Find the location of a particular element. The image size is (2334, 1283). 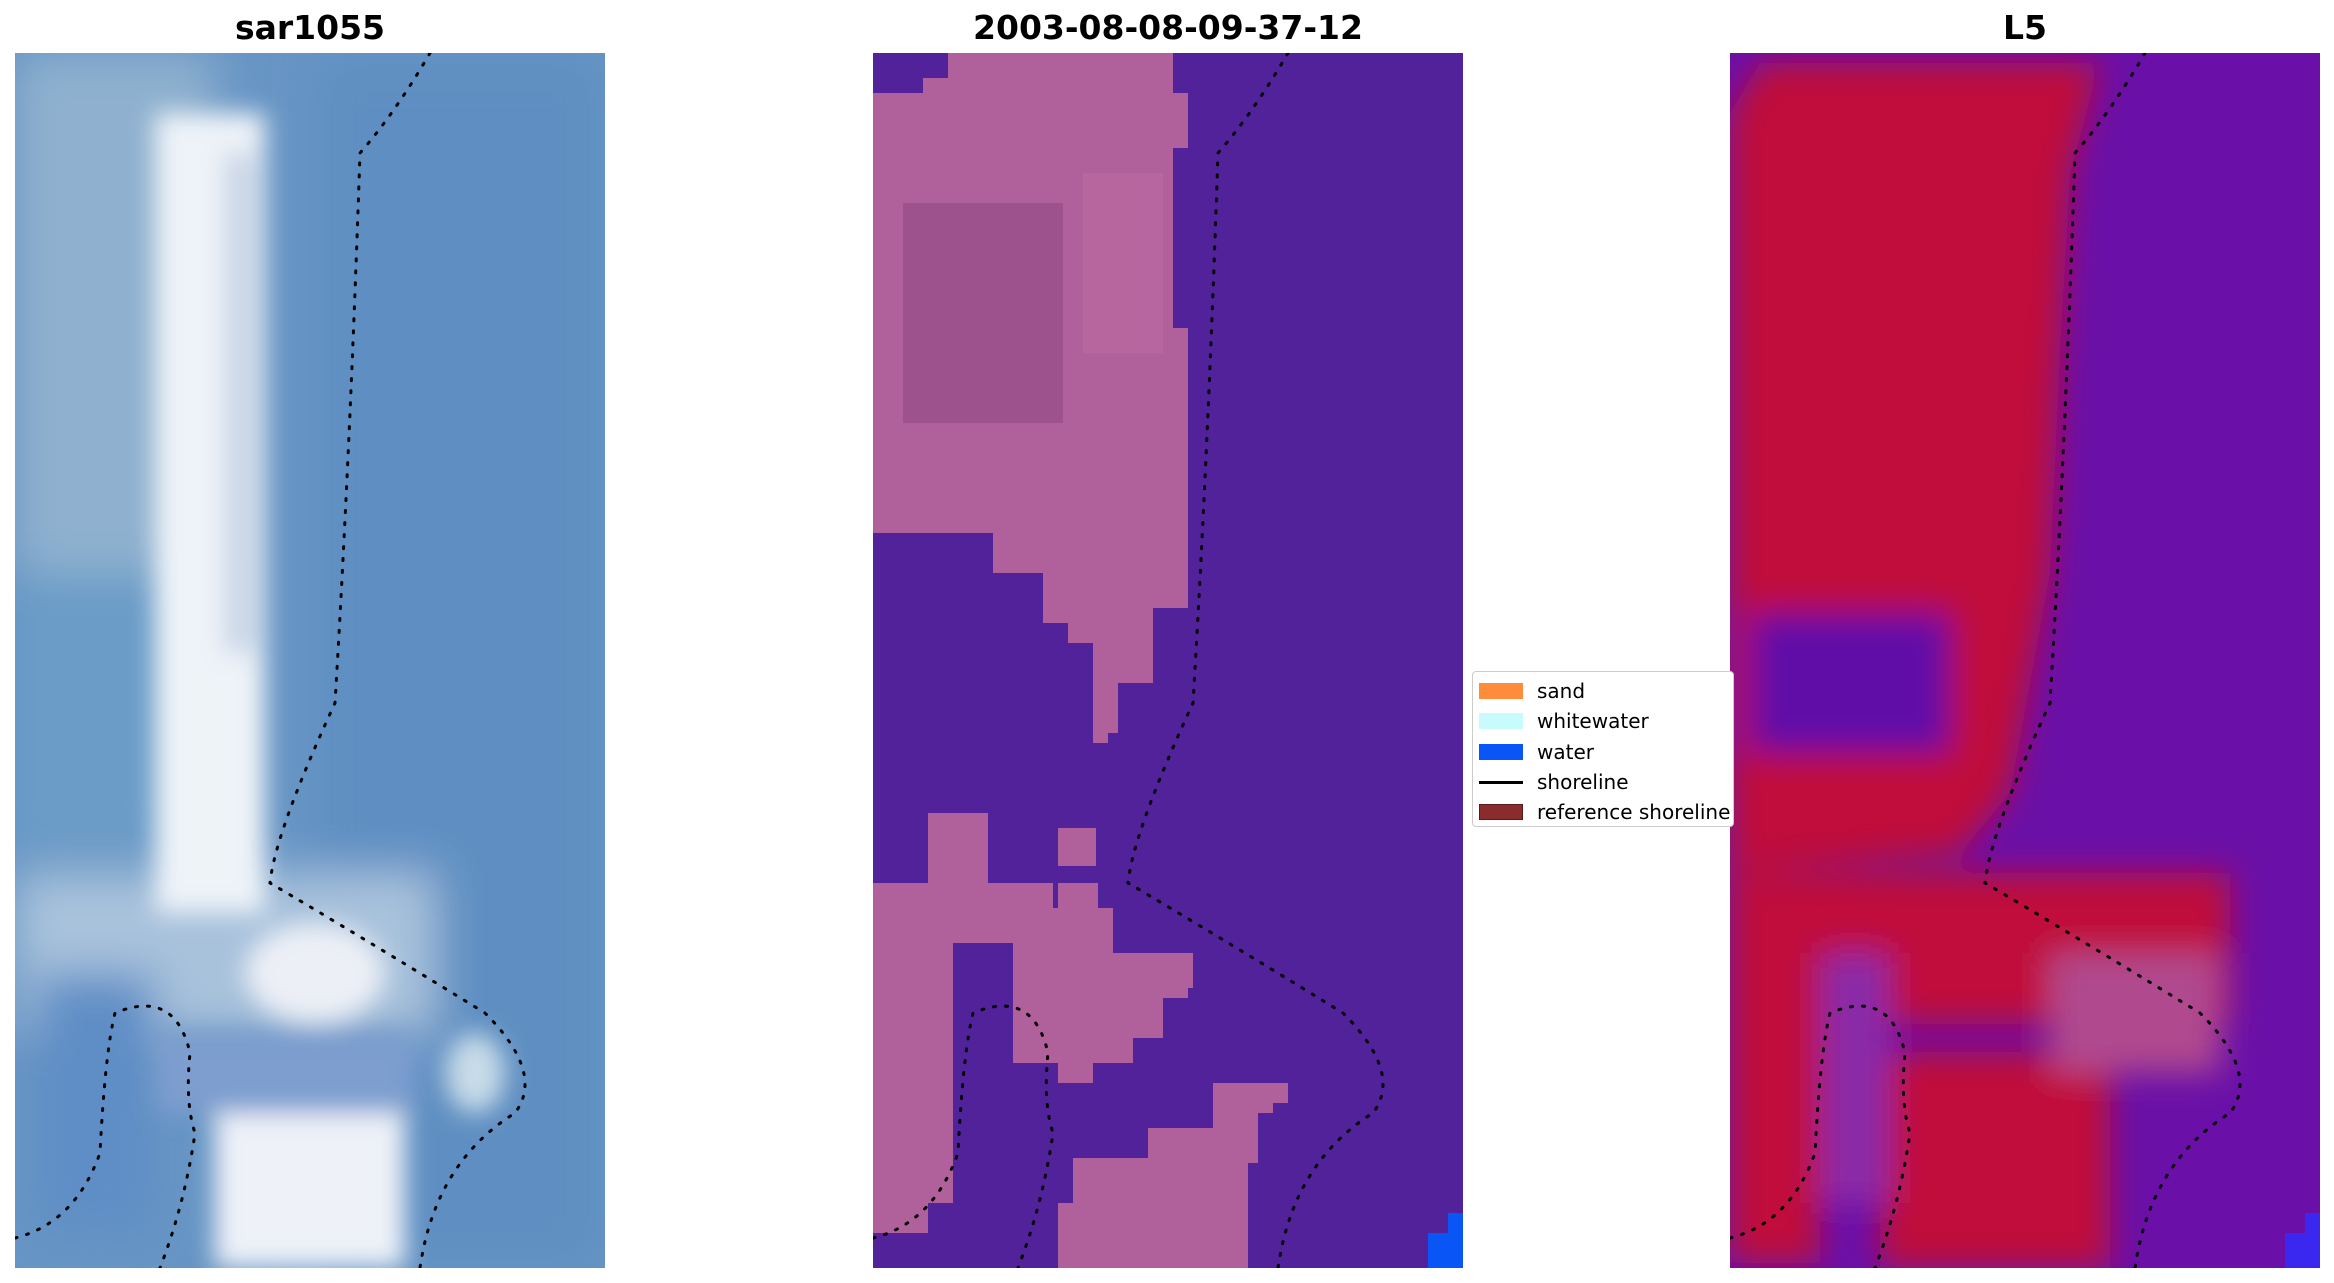

legend-item-whitewater: whitewater is located at coordinates (1564, 721).